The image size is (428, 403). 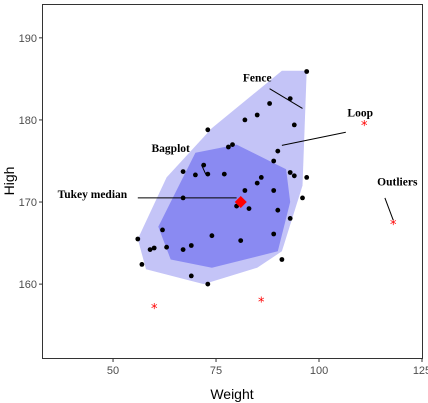 I want to click on y-tick-label: 180, so click(x=28, y=121).